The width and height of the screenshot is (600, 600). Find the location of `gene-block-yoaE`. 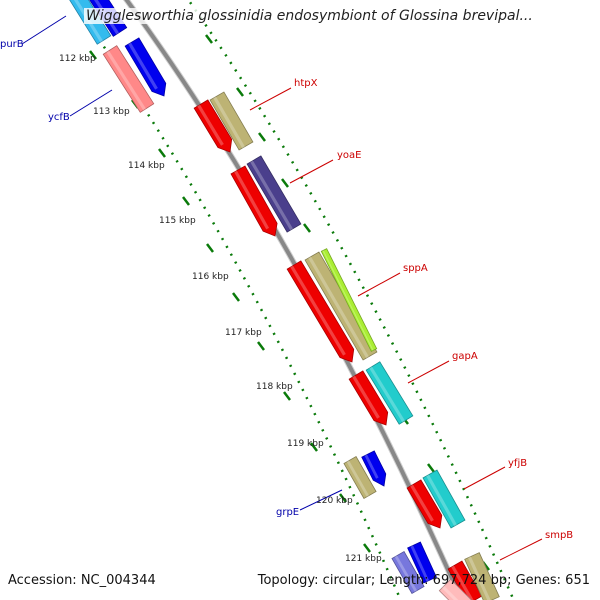

gene-block-yoaE is located at coordinates (254, 201).